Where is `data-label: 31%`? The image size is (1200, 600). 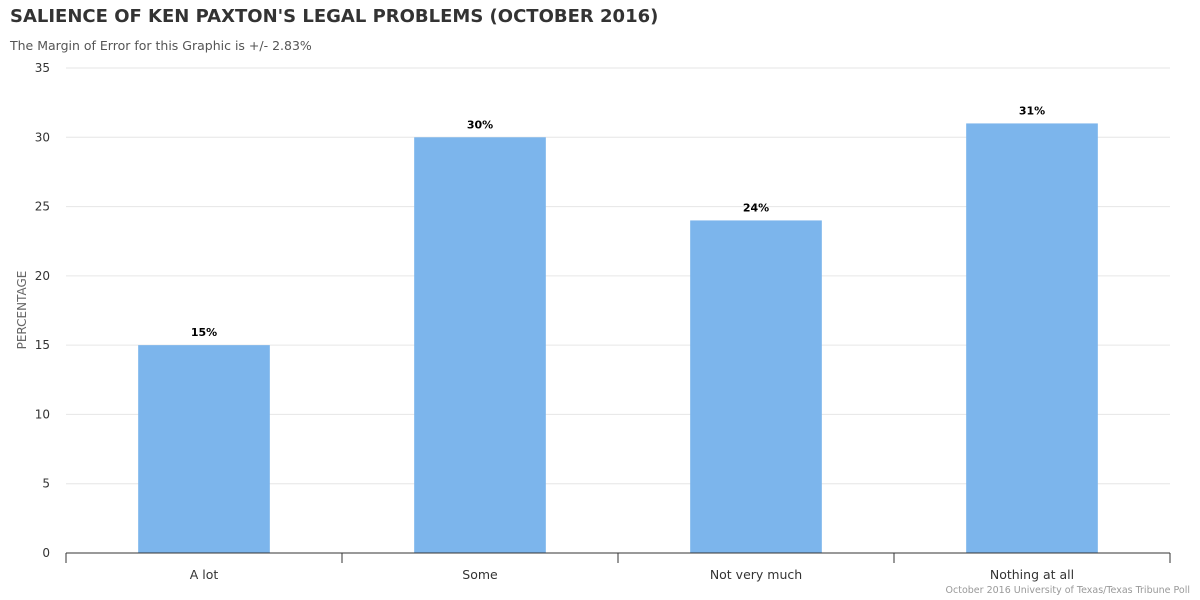 data-label: 31% is located at coordinates (1032, 110).